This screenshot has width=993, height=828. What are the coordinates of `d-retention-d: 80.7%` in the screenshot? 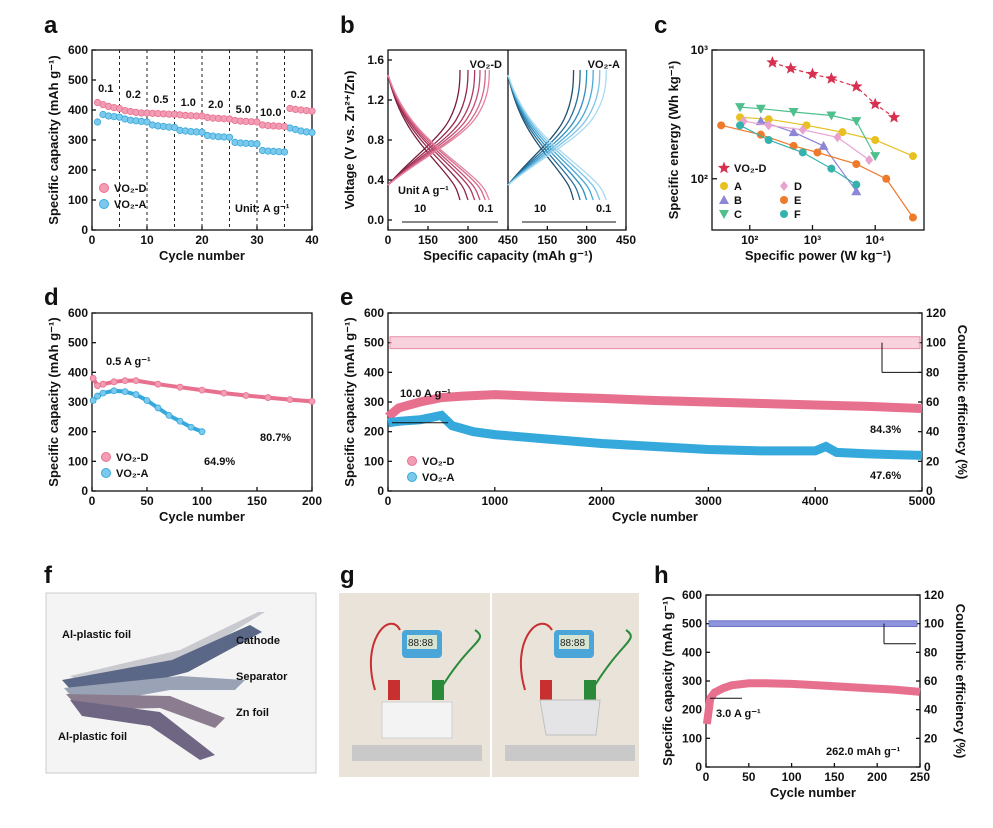 It's located at (275, 438).